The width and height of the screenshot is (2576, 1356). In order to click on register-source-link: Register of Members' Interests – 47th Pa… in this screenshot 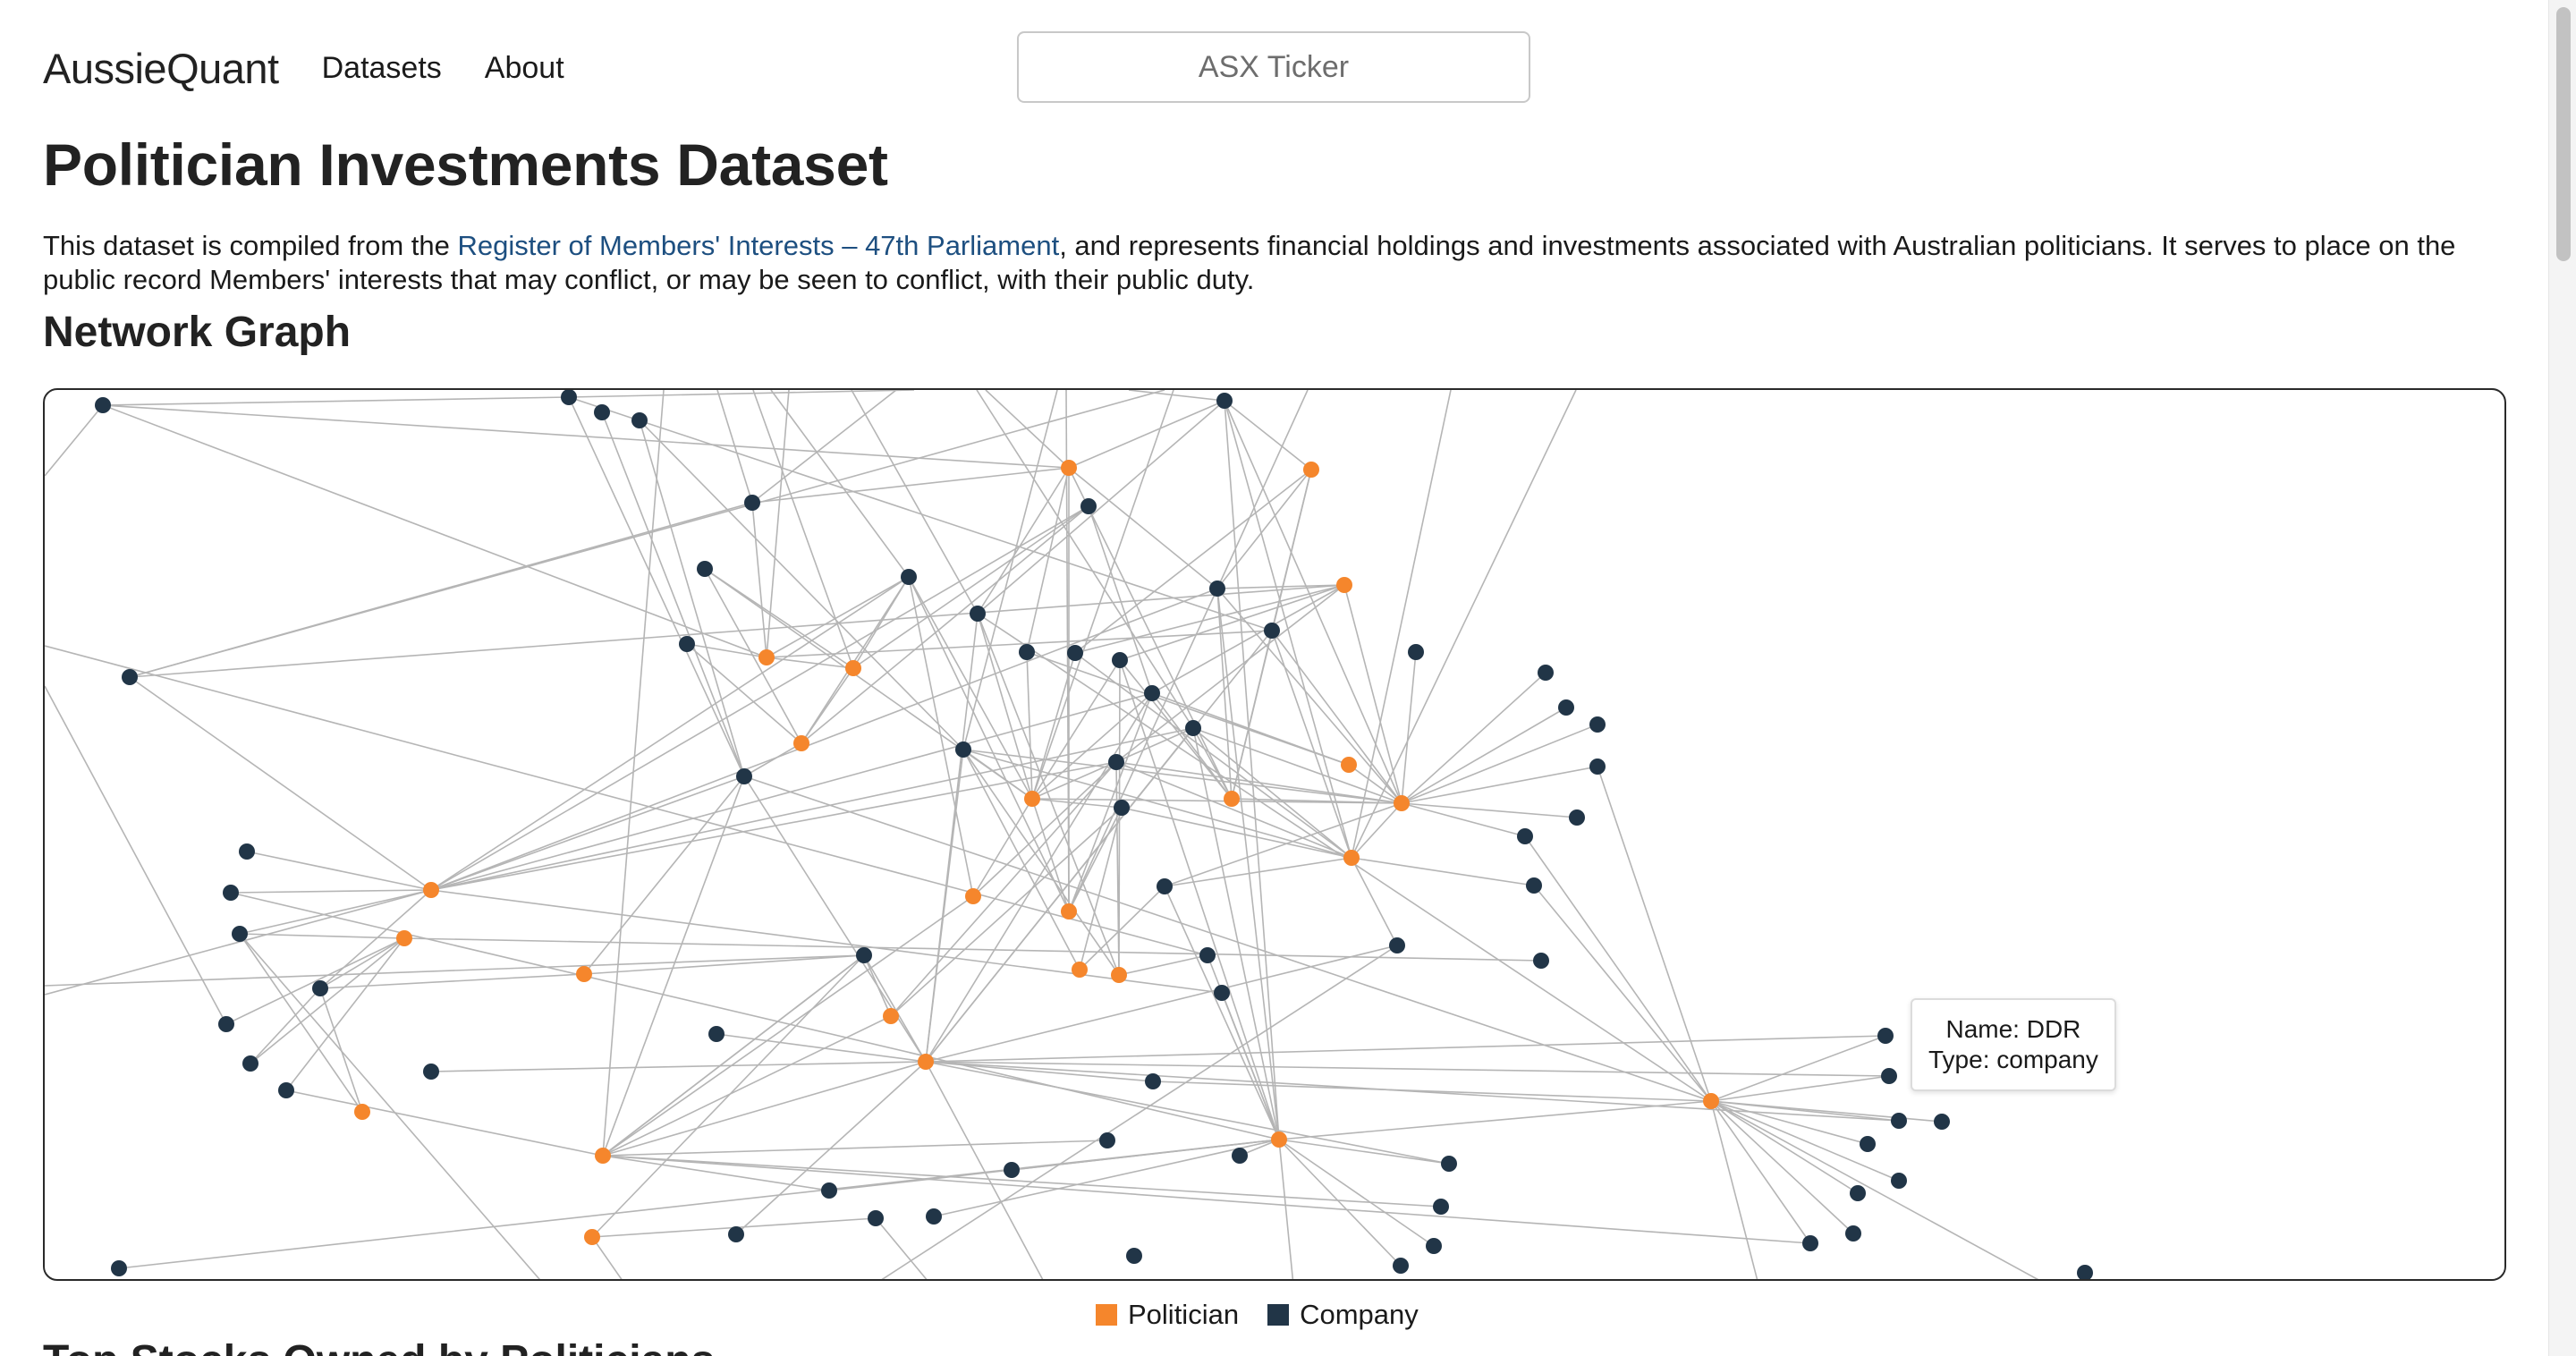, I will do `click(758, 246)`.